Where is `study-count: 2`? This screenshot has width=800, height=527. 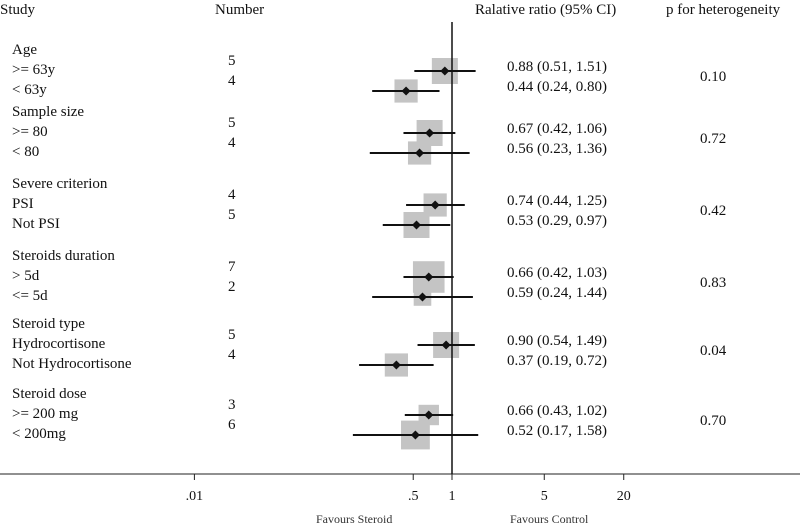 study-count: 2 is located at coordinates (232, 287).